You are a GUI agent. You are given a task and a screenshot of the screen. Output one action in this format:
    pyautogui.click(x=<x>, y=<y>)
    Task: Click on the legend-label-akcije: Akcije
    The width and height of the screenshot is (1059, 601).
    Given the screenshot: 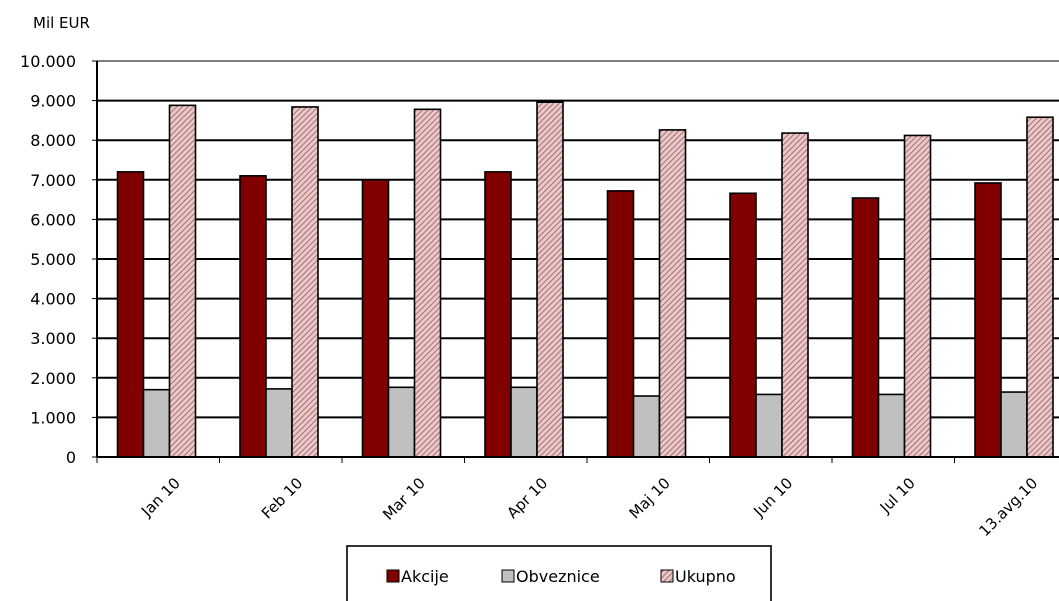 What is the action you would take?
    pyautogui.click(x=425, y=576)
    